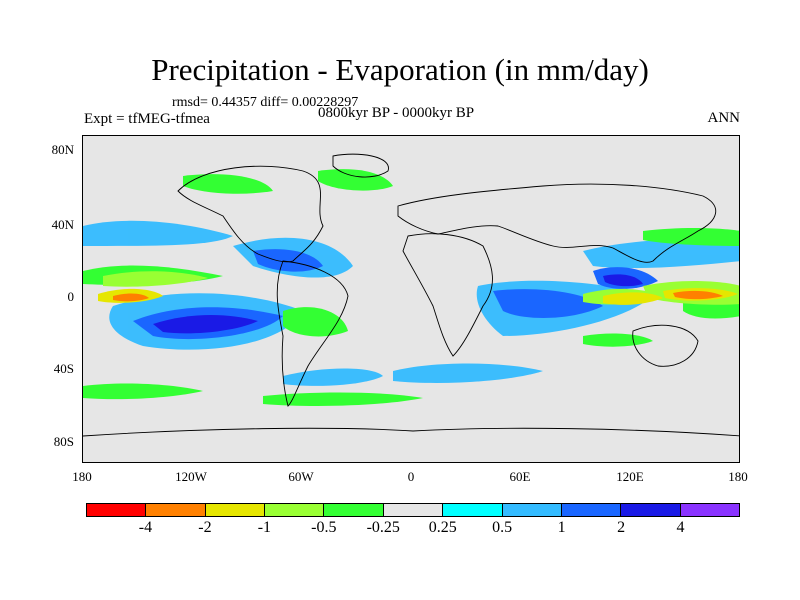  Describe the element at coordinates (665, 345) in the screenshot. I see `australia-outline` at that location.